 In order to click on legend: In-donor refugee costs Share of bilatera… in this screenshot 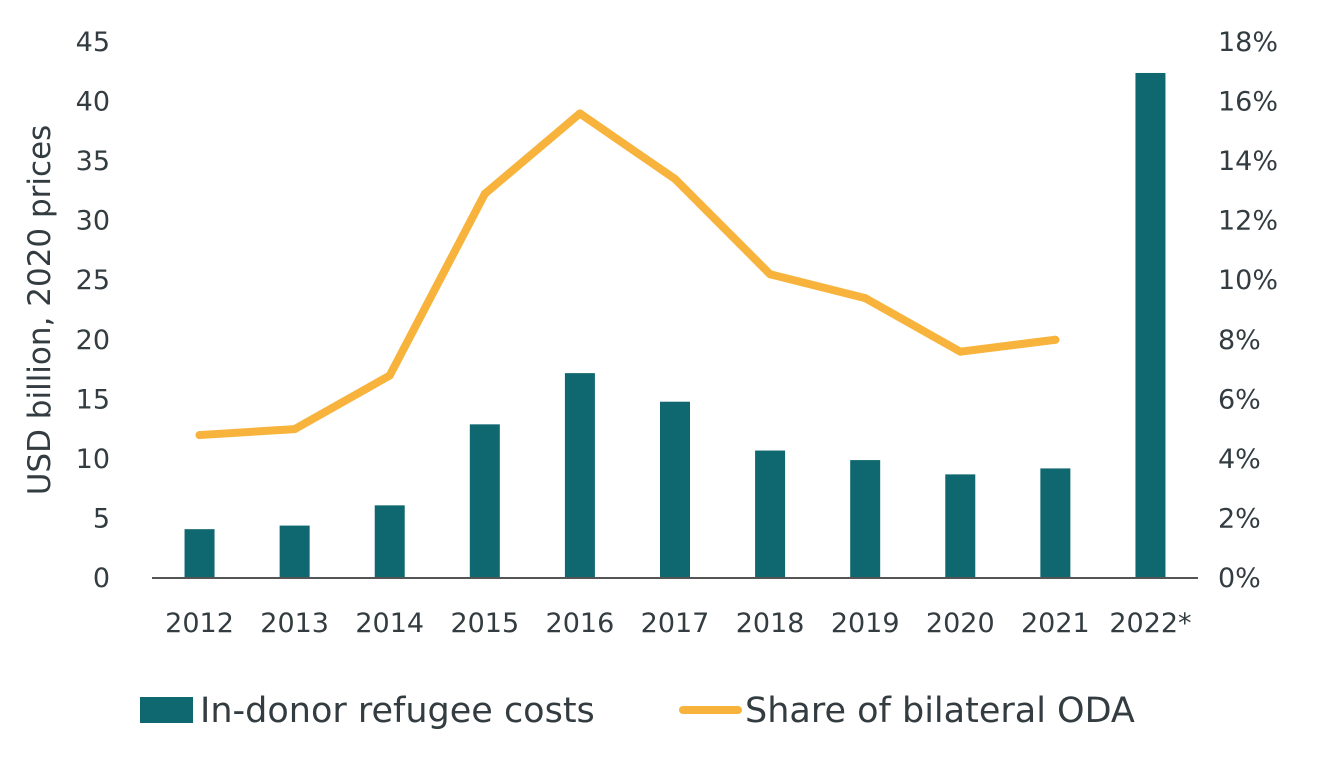, I will do `click(637, 711)`.